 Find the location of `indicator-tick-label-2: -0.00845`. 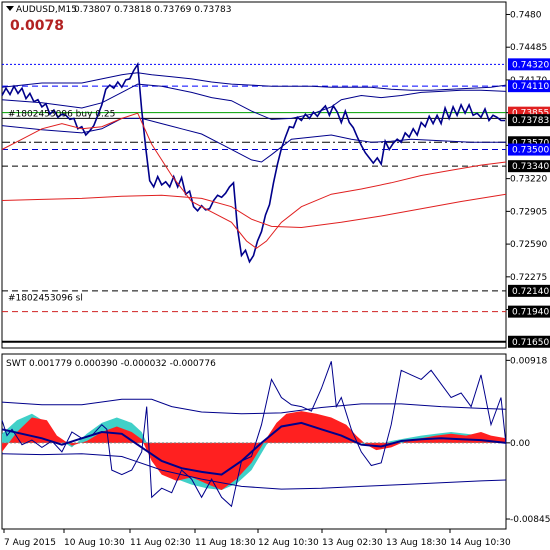

indicator-tick-label-2: -0.00845 is located at coordinates (530, 520).